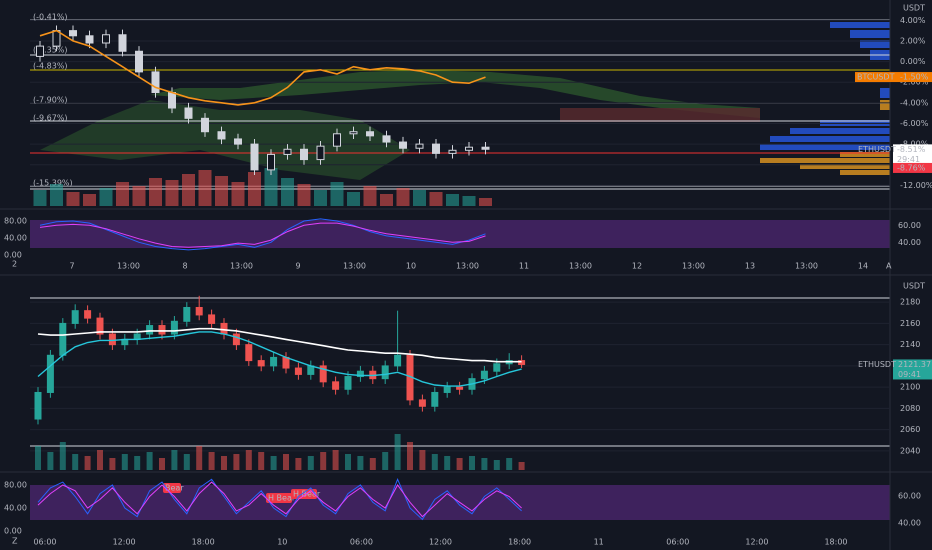  Describe the element at coordinates (911, 149) in the screenshot. I see `price-tag-value: -8.51%` at that location.